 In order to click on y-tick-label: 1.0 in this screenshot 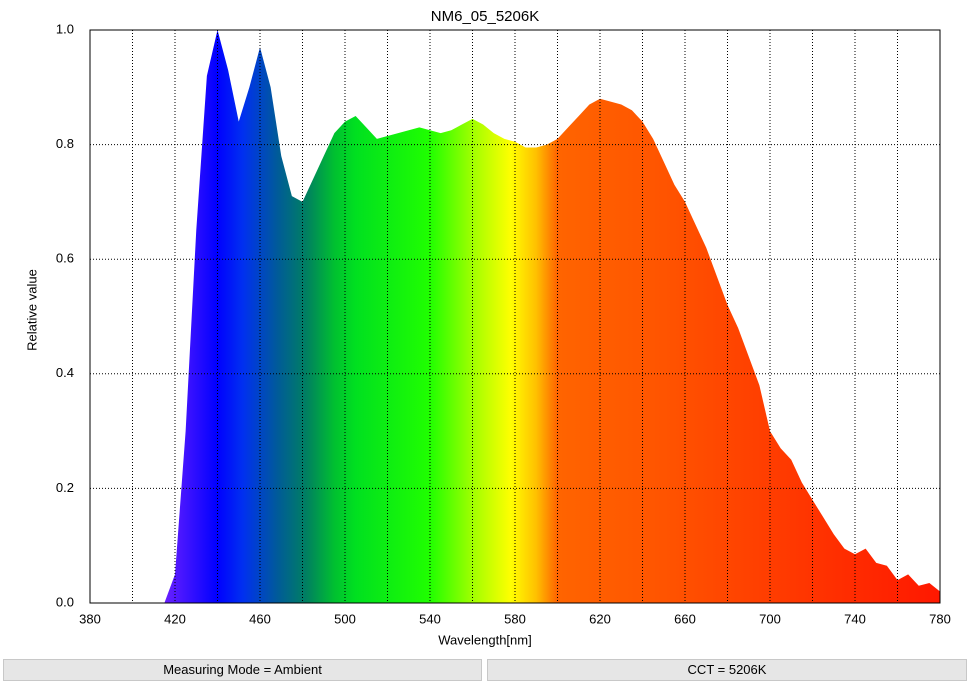, I will do `click(65, 28)`.